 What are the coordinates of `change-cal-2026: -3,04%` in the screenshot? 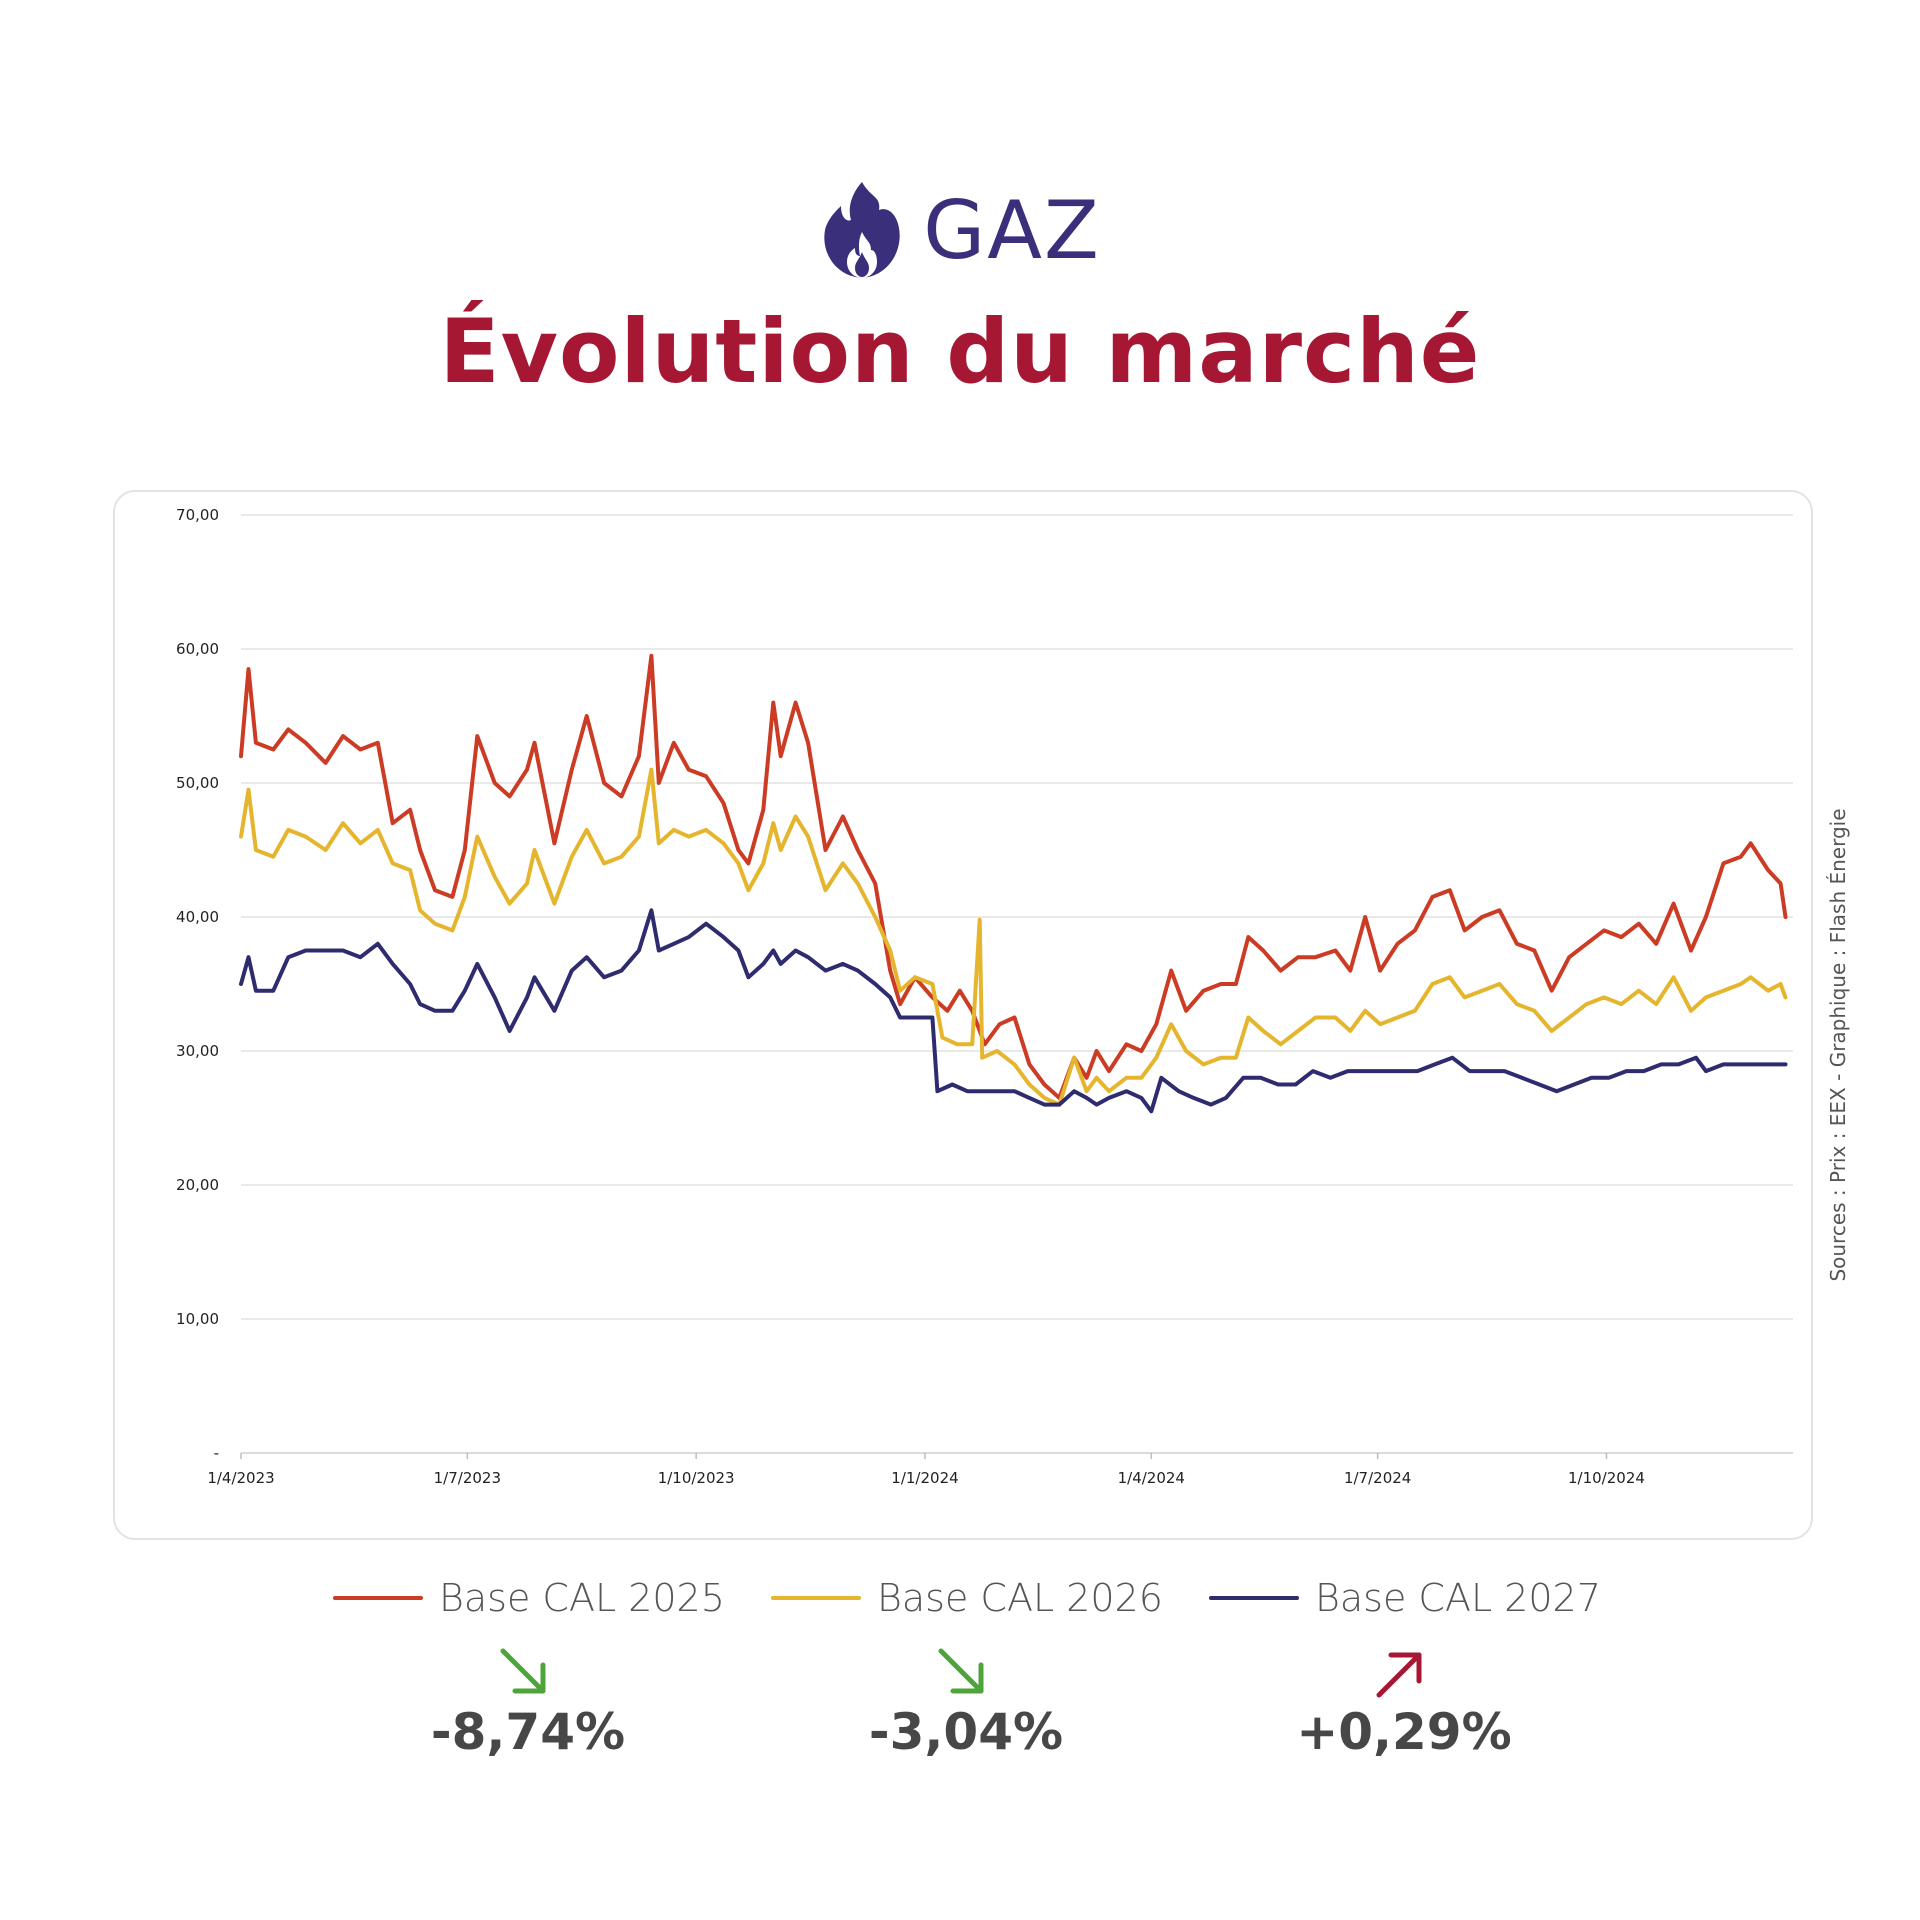 It's located at (966, 1705).